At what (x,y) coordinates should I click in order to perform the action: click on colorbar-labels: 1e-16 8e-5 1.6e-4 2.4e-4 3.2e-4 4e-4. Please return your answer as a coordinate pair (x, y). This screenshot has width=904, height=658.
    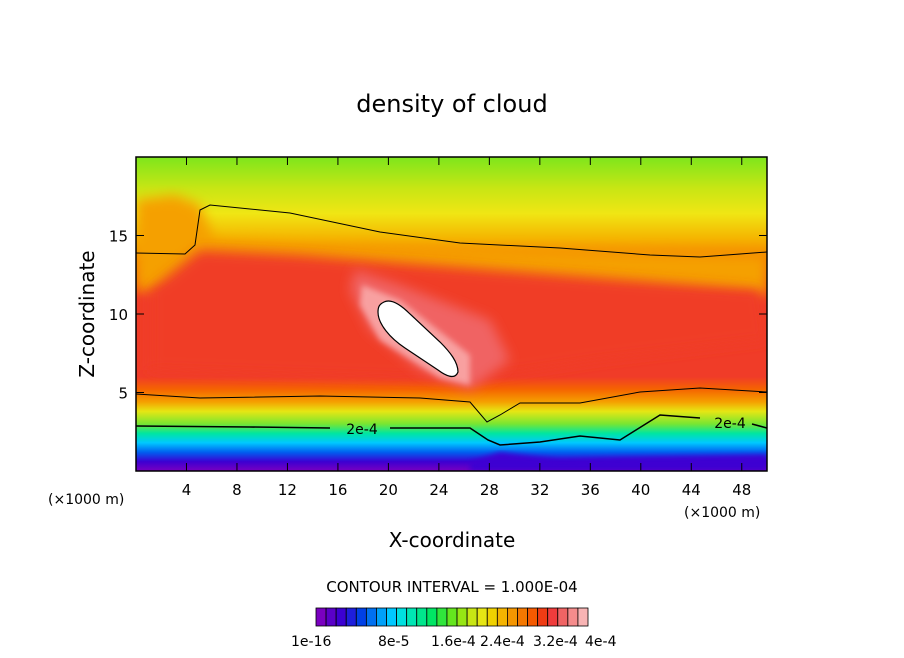
    Looking at the image, I should click on (454, 642).